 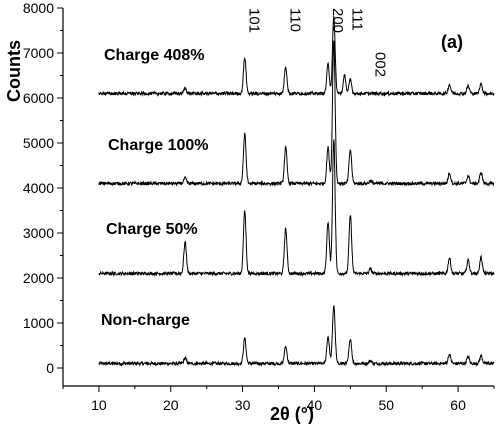 What do you see at coordinates (158, 145) in the screenshot?
I see `series-label: Charge 100%` at bounding box center [158, 145].